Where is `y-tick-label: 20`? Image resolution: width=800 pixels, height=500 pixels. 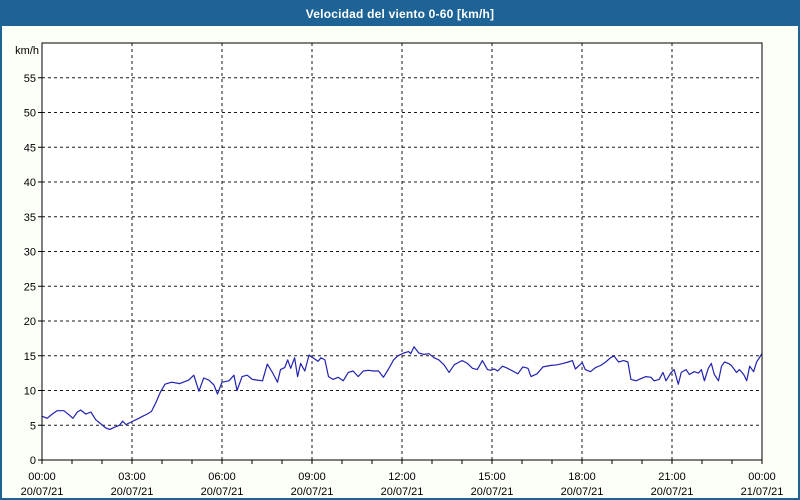 y-tick-label: 20 is located at coordinates (30, 322).